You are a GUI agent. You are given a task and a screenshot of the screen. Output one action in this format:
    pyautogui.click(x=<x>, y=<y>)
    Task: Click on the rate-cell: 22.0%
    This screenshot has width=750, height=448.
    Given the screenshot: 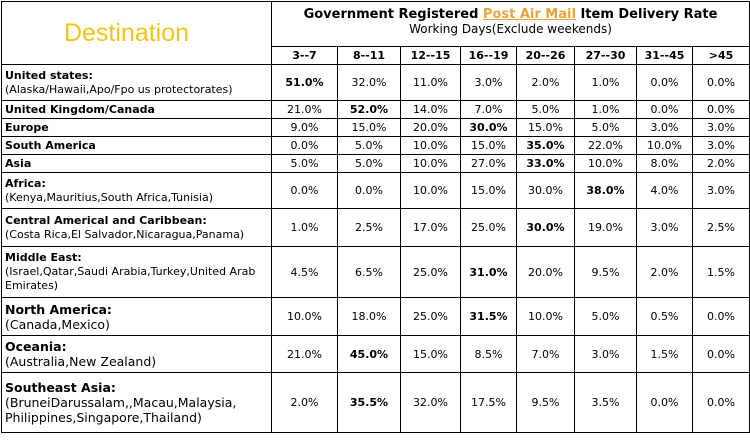 What is the action you would take?
    pyautogui.click(x=605, y=145)
    